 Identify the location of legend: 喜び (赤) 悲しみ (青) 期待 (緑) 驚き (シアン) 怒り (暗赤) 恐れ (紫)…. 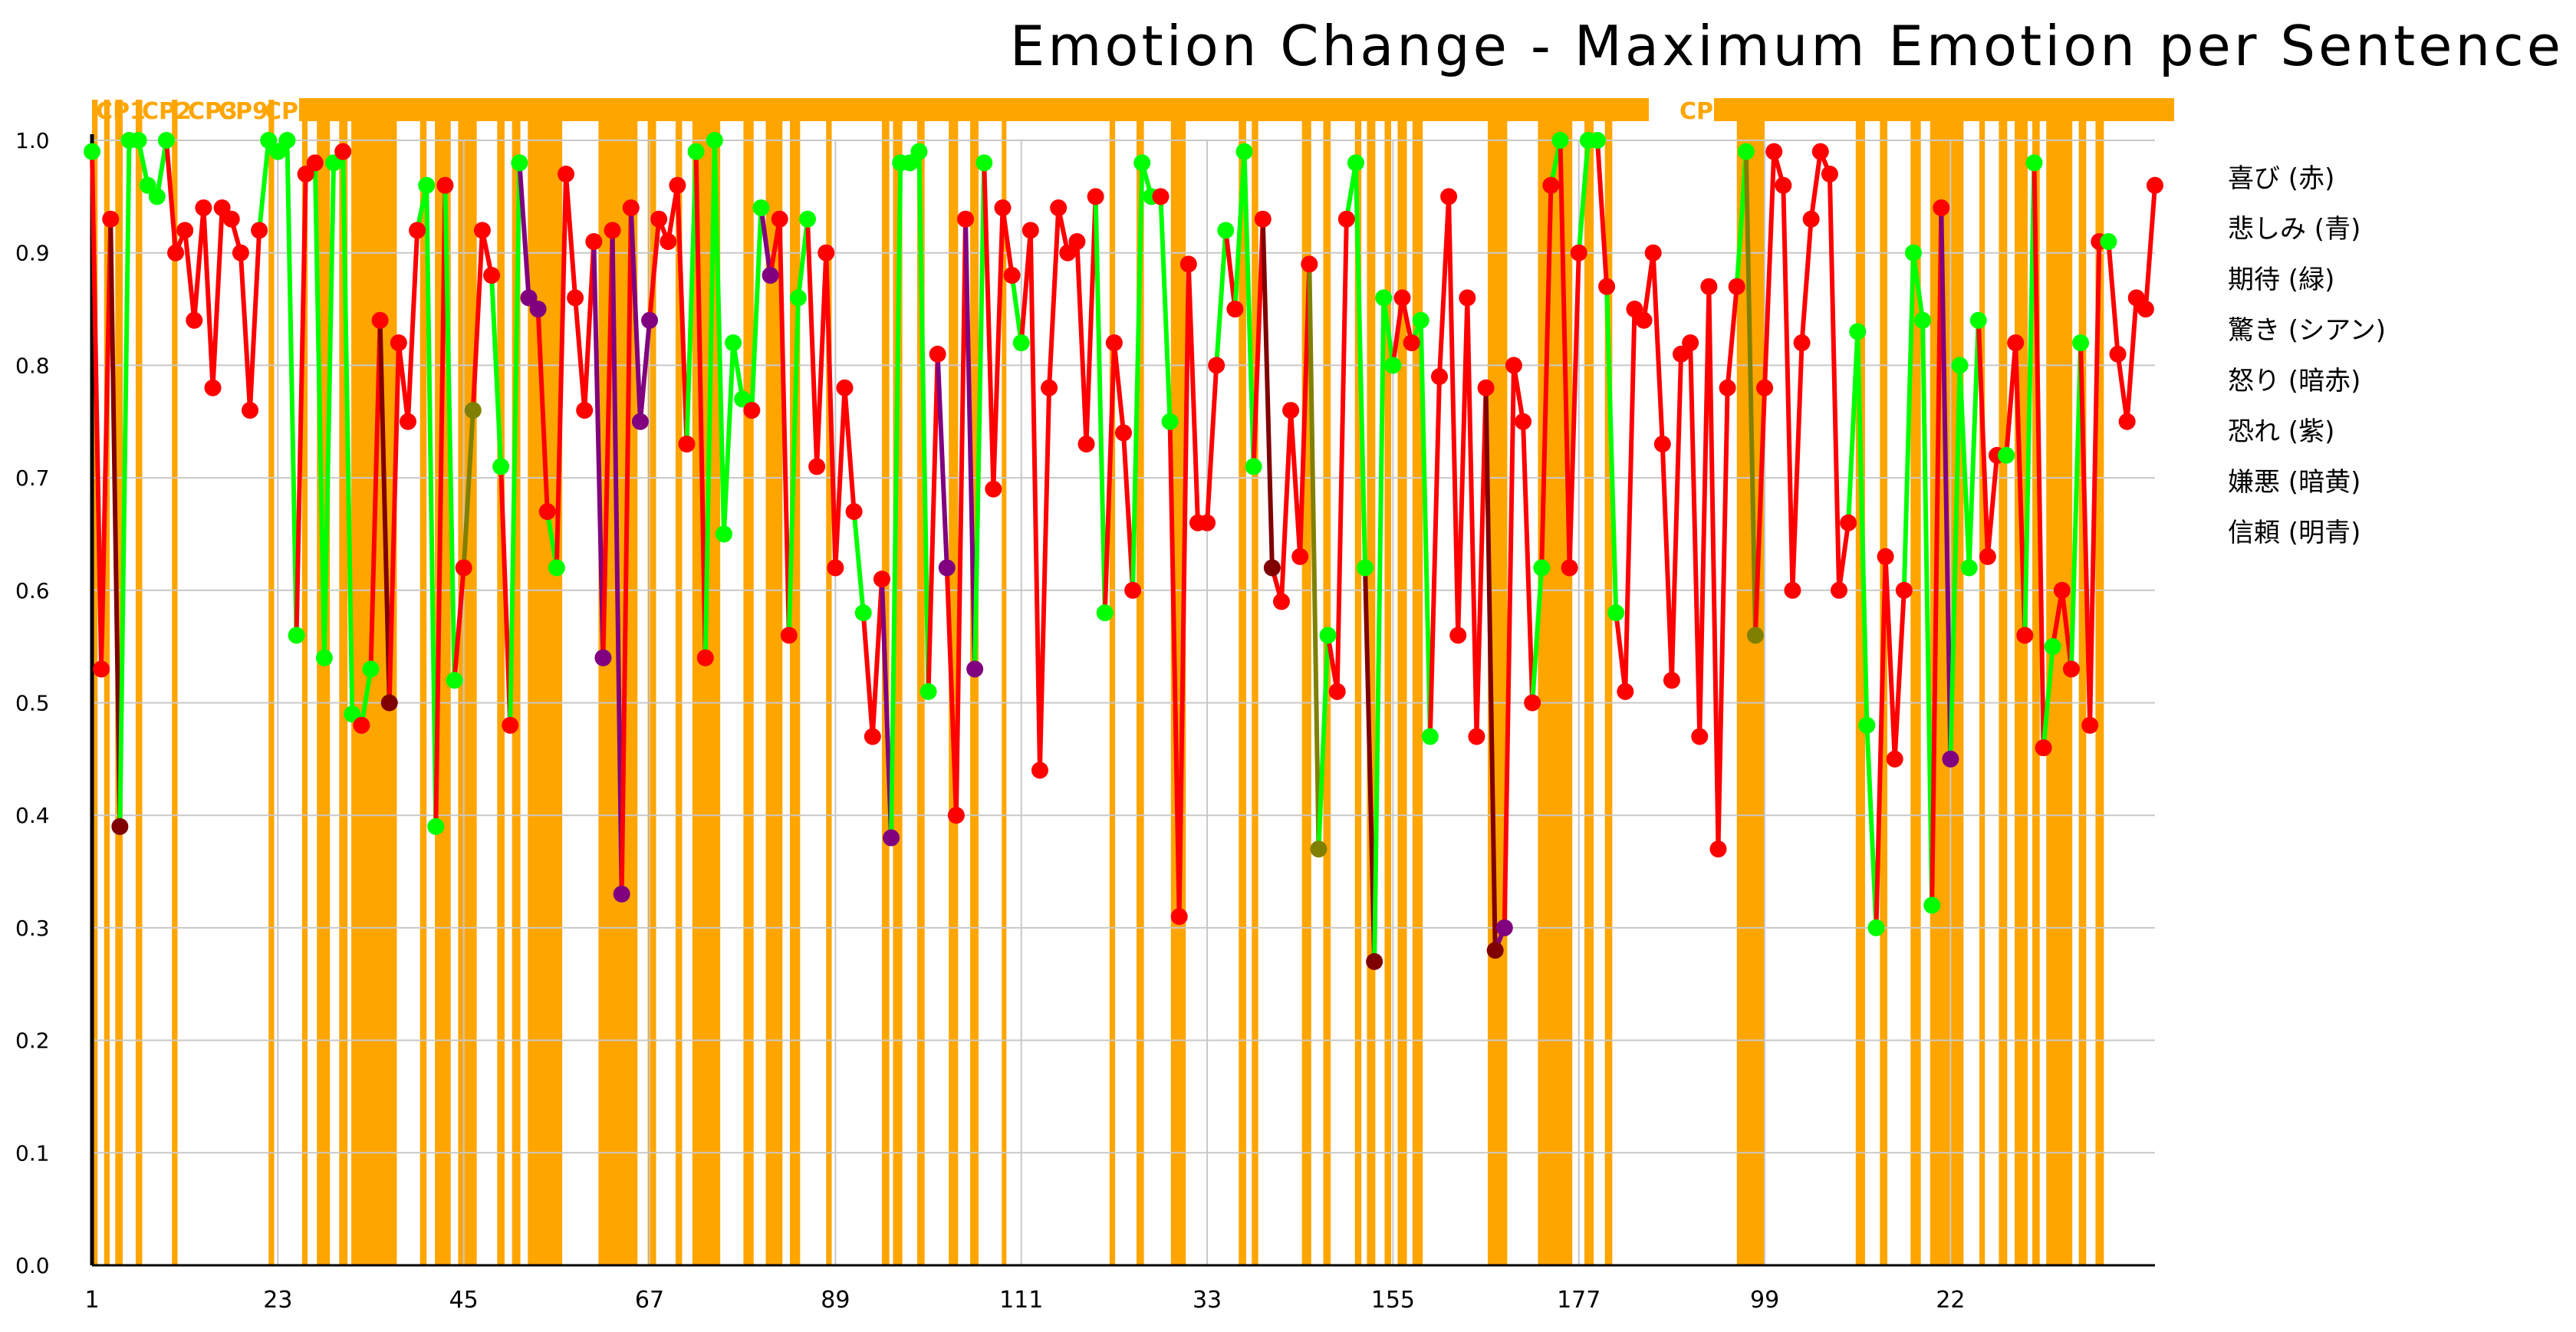
(2307, 355).